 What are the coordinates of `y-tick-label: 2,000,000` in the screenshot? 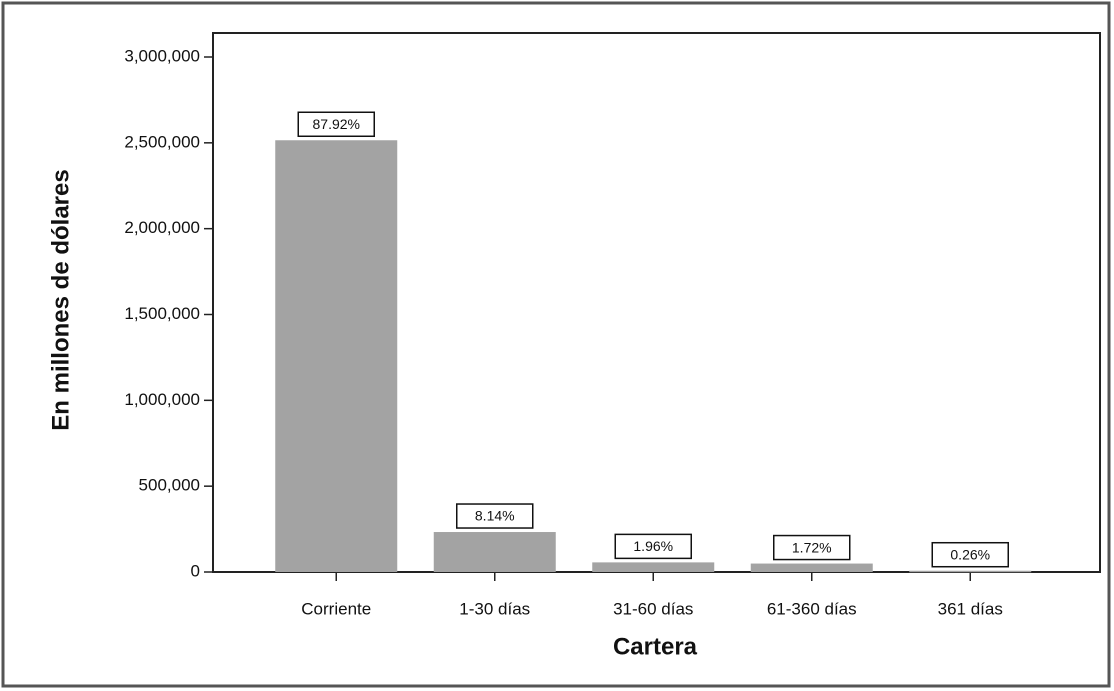 It's located at (162, 227).